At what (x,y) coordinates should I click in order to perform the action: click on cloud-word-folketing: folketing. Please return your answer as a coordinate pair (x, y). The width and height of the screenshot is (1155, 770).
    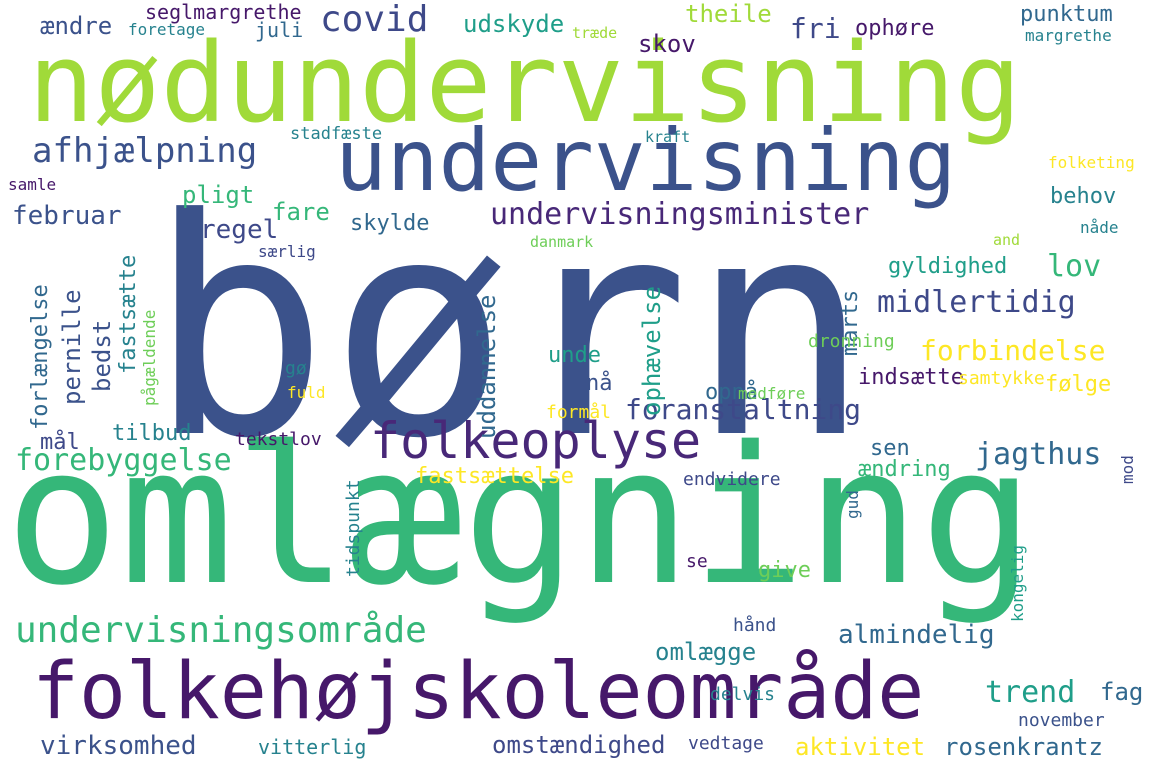
    Looking at the image, I should click on (1091, 162).